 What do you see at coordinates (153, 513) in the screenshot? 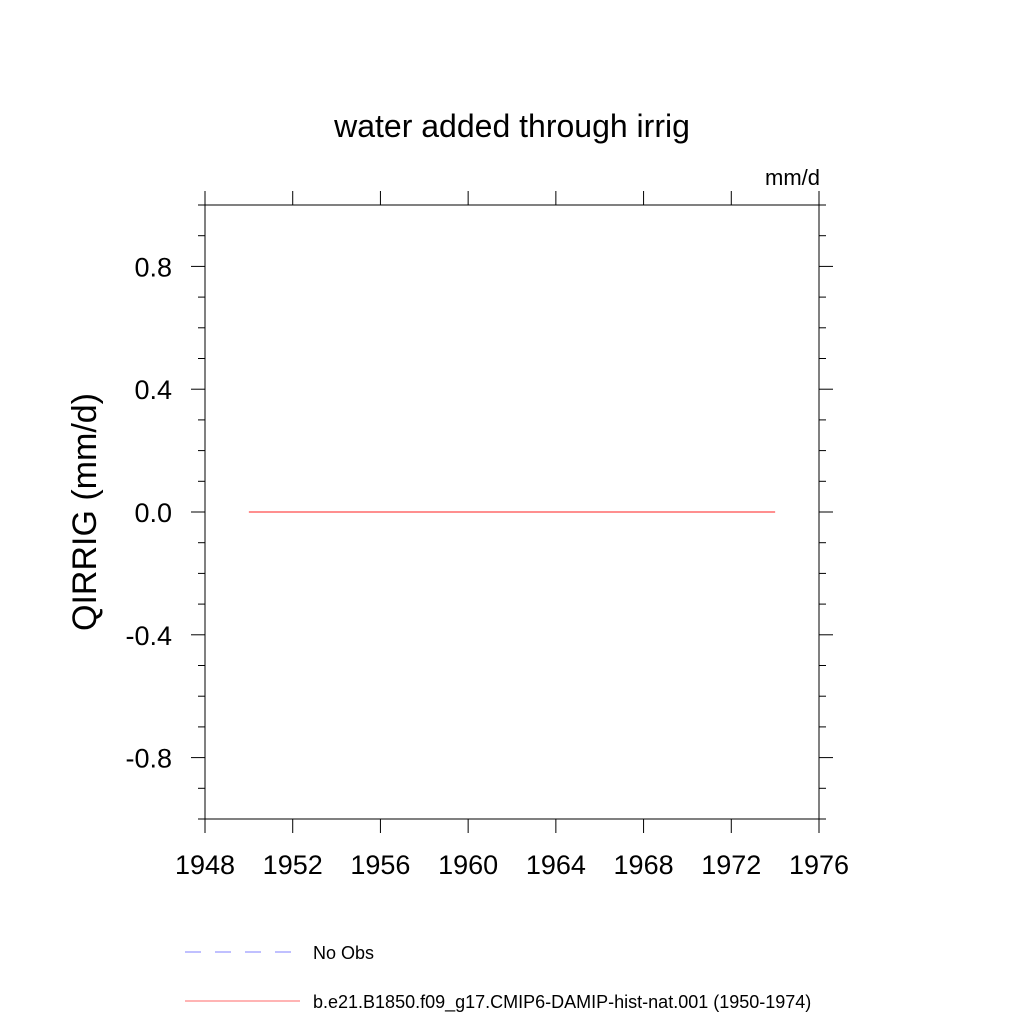
I see `y-tick-label: 0.0` at bounding box center [153, 513].